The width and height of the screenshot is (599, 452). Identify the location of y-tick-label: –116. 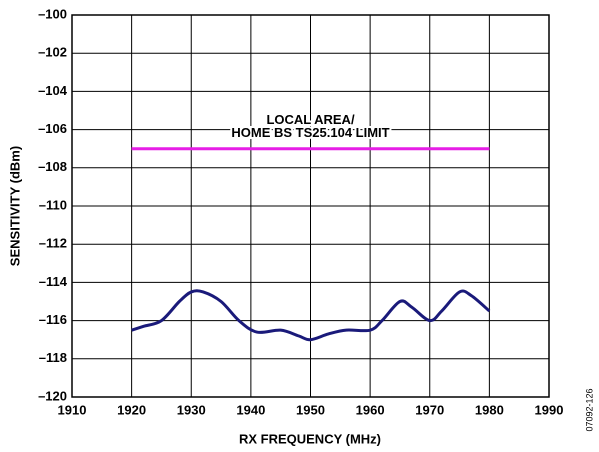
(53, 319).